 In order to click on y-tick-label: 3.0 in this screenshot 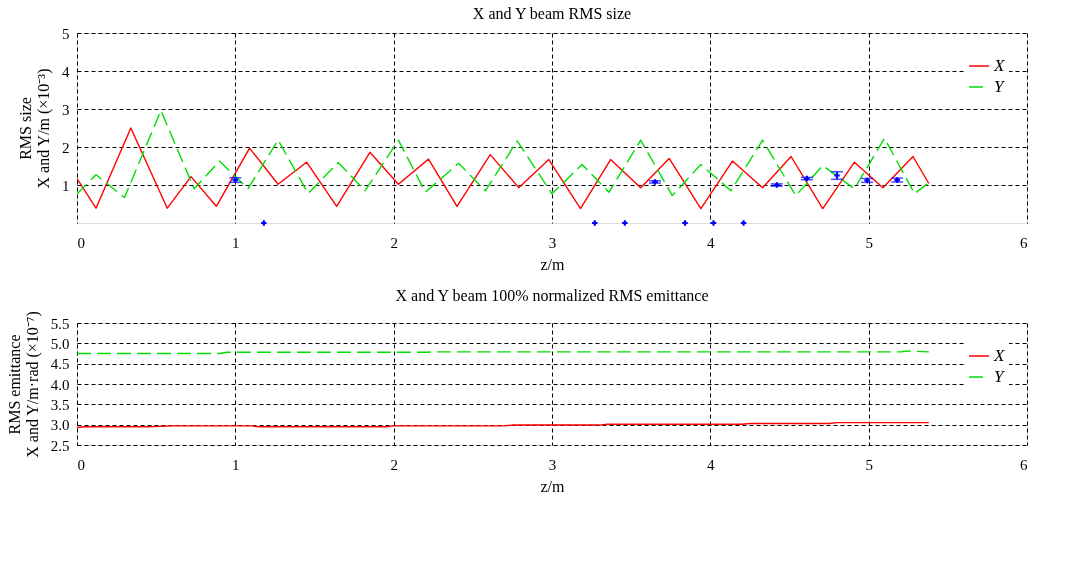, I will do `click(60, 425)`.